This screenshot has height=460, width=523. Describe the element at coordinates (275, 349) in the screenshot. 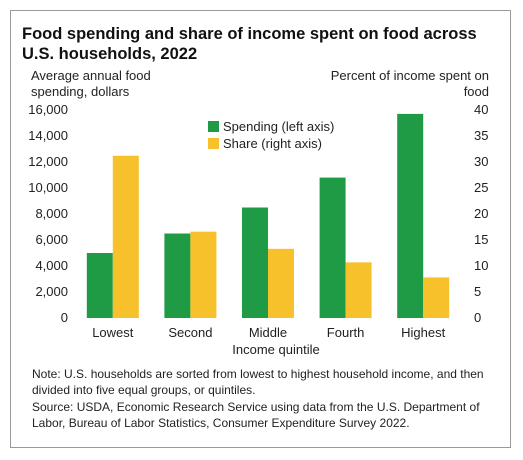

I see `x-axis-label: Income quintile` at that location.